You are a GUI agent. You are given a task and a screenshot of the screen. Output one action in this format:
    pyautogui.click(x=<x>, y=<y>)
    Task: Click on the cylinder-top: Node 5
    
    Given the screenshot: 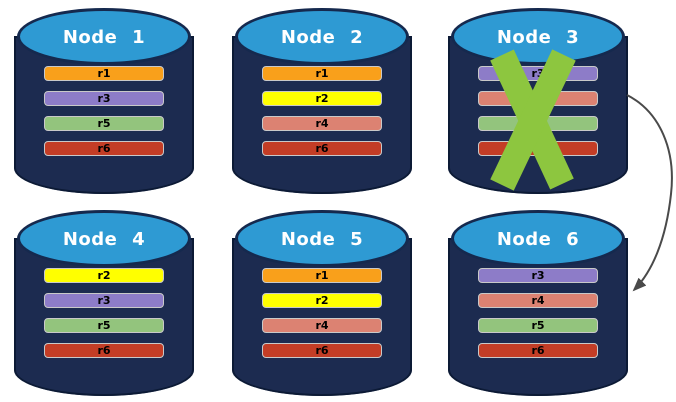 What is the action you would take?
    pyautogui.click(x=322, y=238)
    